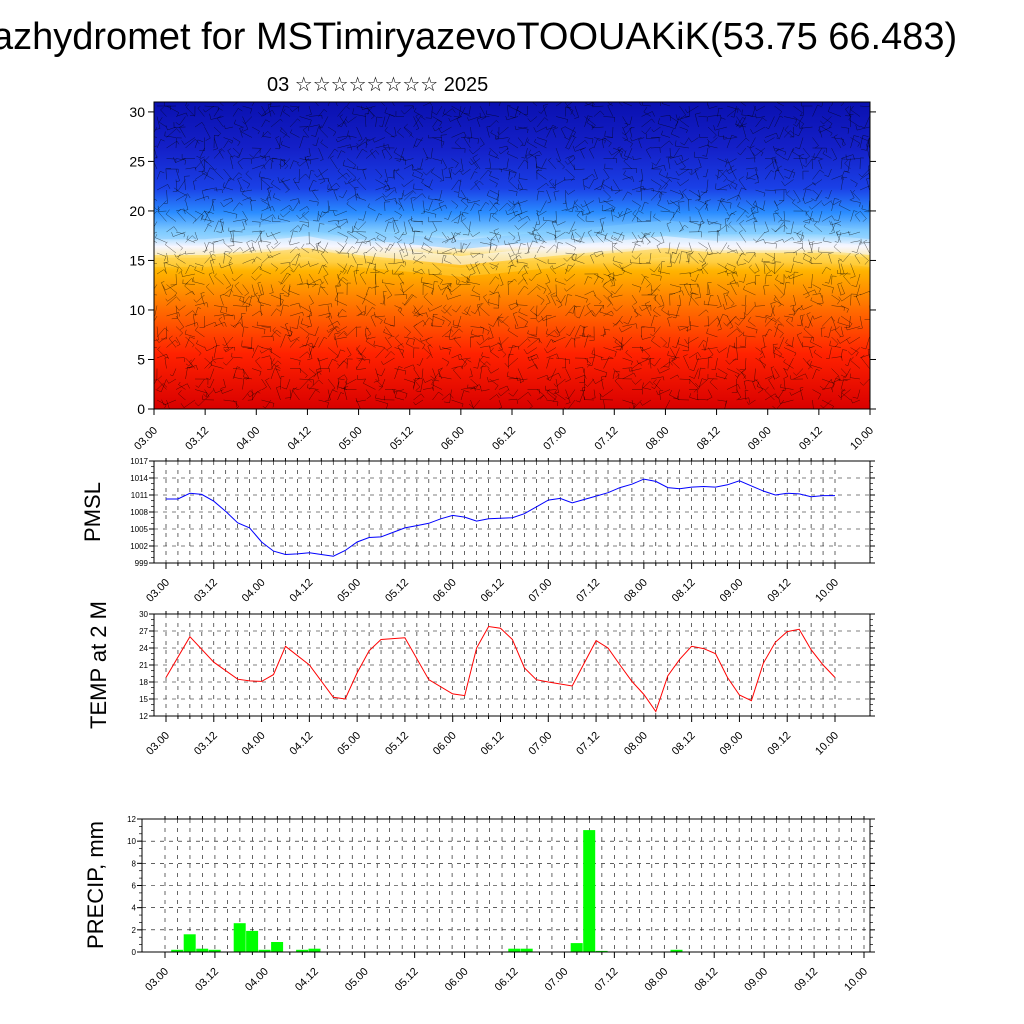 The image size is (1024, 1024). What do you see at coordinates (139, 529) in the screenshot?
I see `y-tick-label: 1005` at bounding box center [139, 529].